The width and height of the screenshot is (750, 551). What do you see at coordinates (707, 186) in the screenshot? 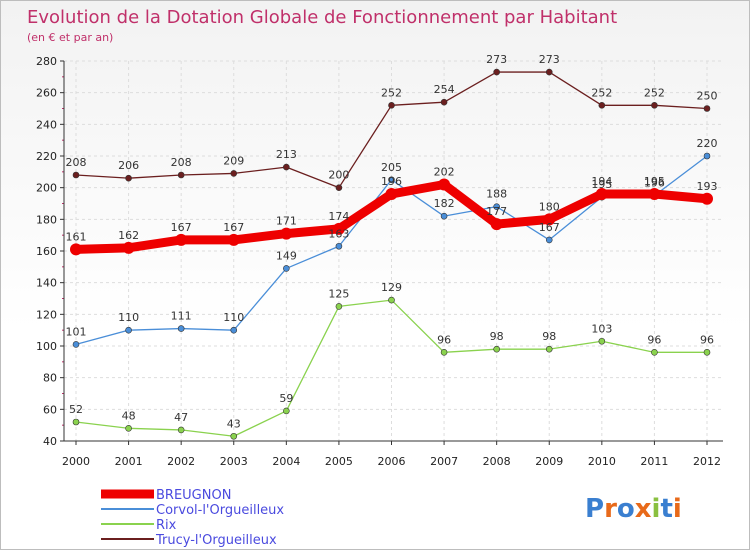
I see `data-label-breugnon: 193` at bounding box center [707, 186].